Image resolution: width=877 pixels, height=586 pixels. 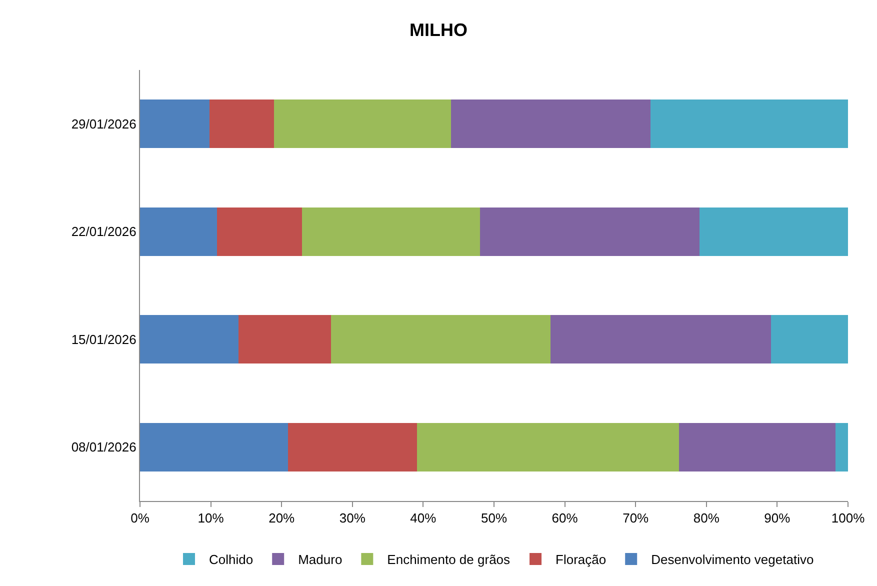 I want to click on legend-label: Floração, so click(x=581, y=560).